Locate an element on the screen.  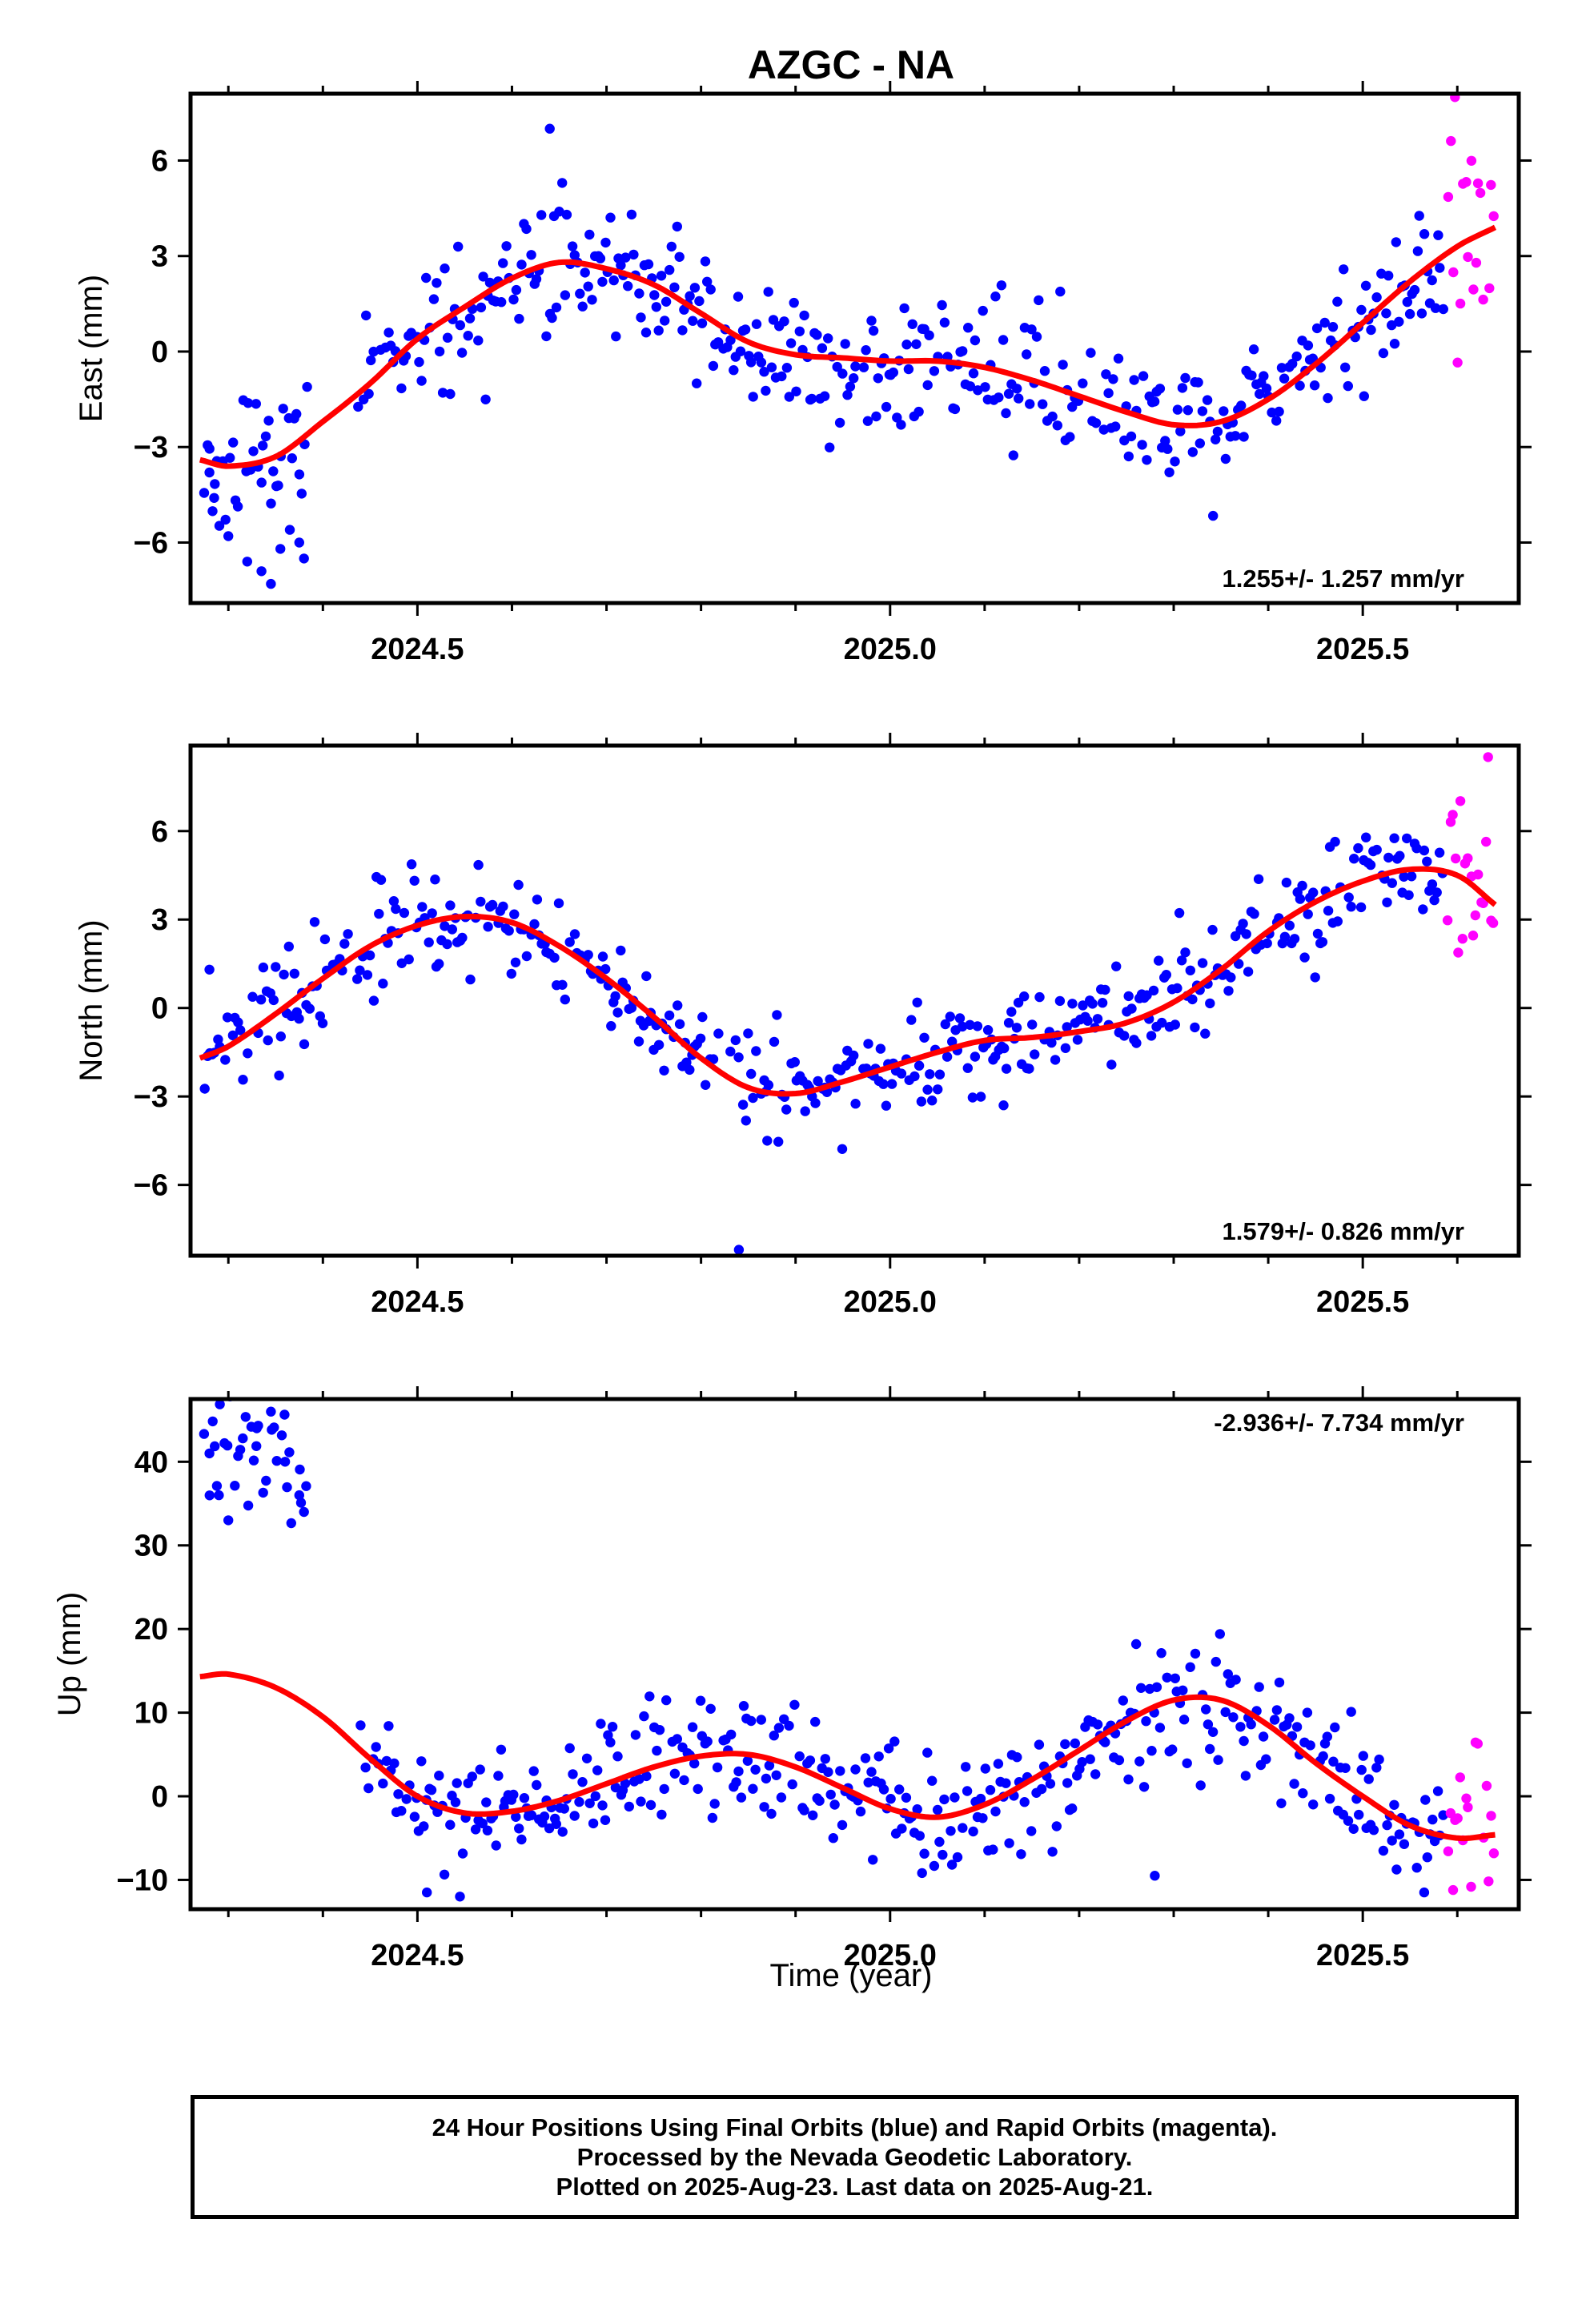
up-x-tick-label: 2025.5 is located at coordinates (1362, 1955).